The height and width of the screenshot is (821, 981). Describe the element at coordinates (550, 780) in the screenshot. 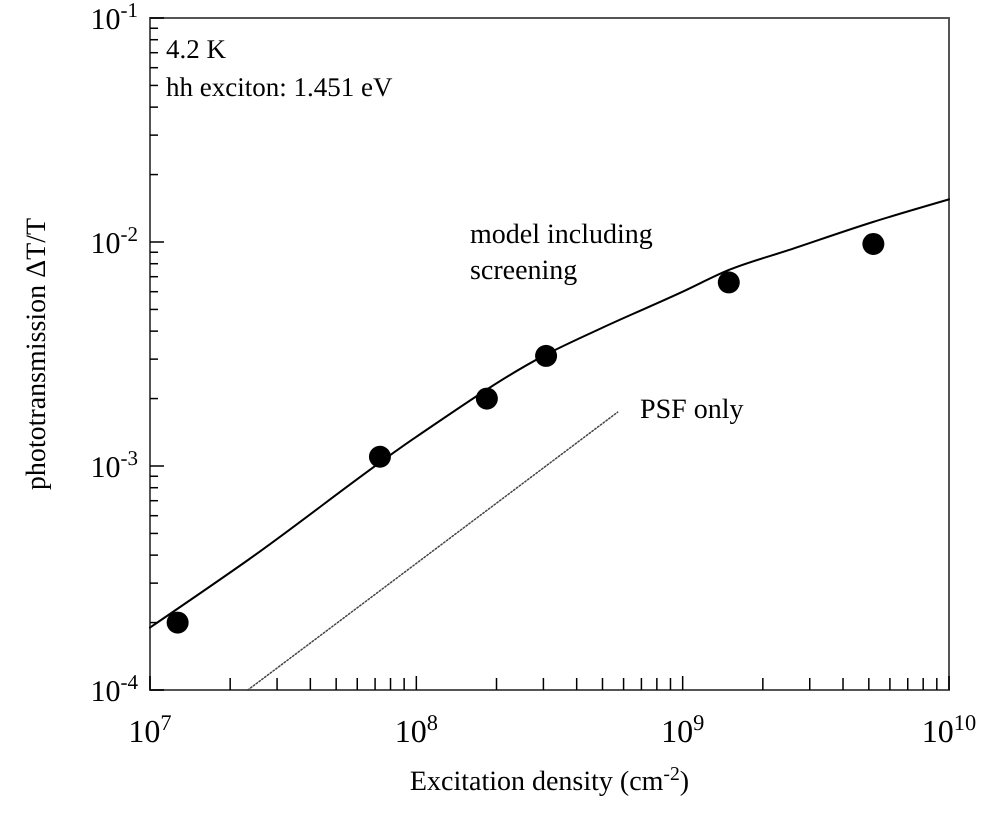

I see `x-axis-title: Excitation density (cm$^{-2}$)` at that location.